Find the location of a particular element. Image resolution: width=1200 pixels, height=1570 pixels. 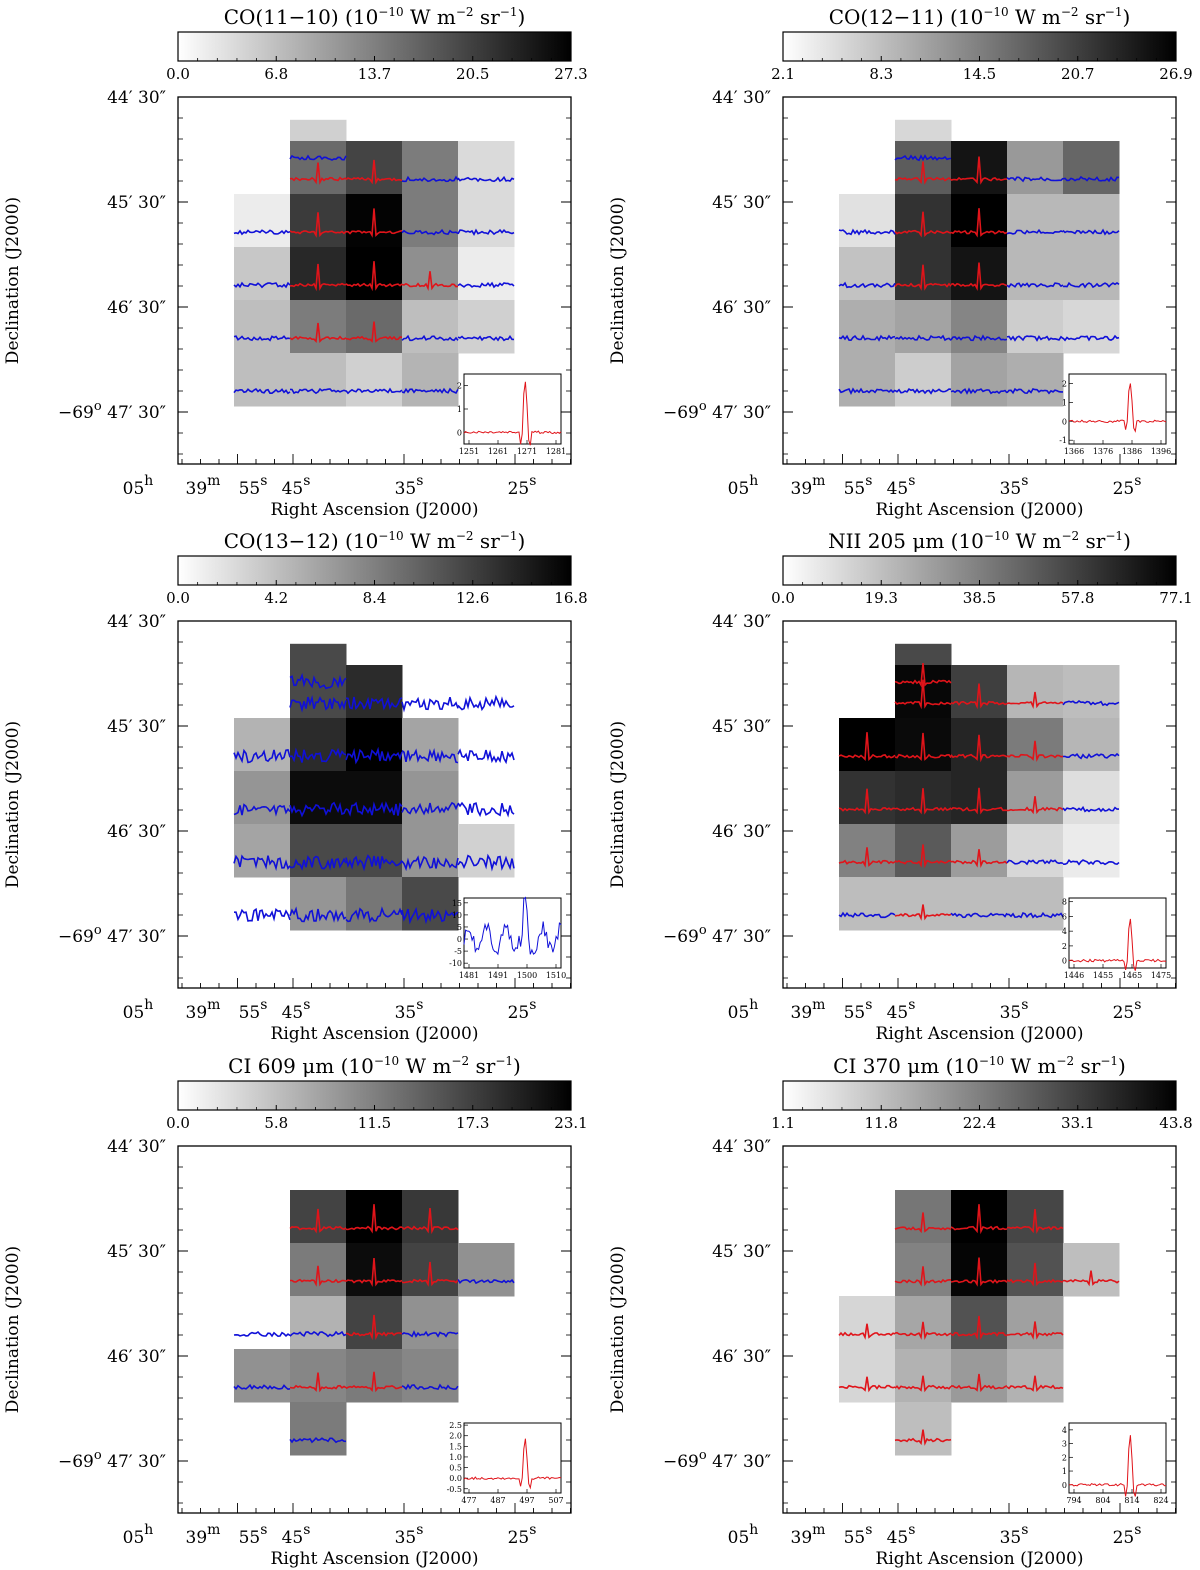

inset-x-tick-label: 1465 is located at coordinates (1132, 975).